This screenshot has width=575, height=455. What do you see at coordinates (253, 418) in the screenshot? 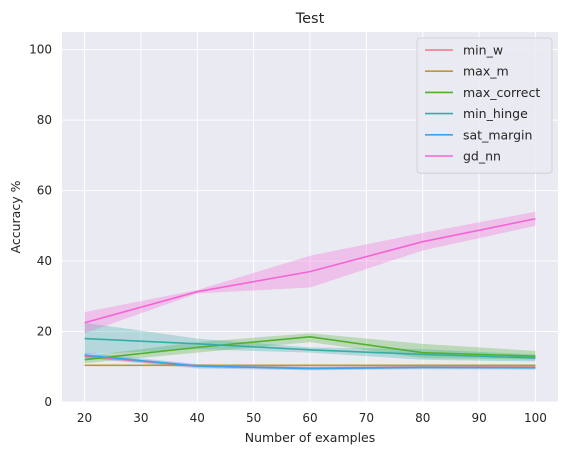
I see `x-tick-label: 50` at bounding box center [253, 418].